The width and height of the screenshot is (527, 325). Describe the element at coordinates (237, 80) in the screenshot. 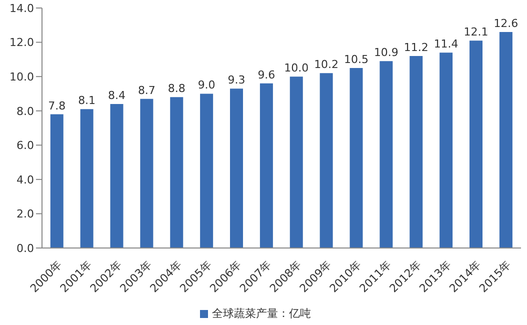

I see `text: 9.3` at that location.